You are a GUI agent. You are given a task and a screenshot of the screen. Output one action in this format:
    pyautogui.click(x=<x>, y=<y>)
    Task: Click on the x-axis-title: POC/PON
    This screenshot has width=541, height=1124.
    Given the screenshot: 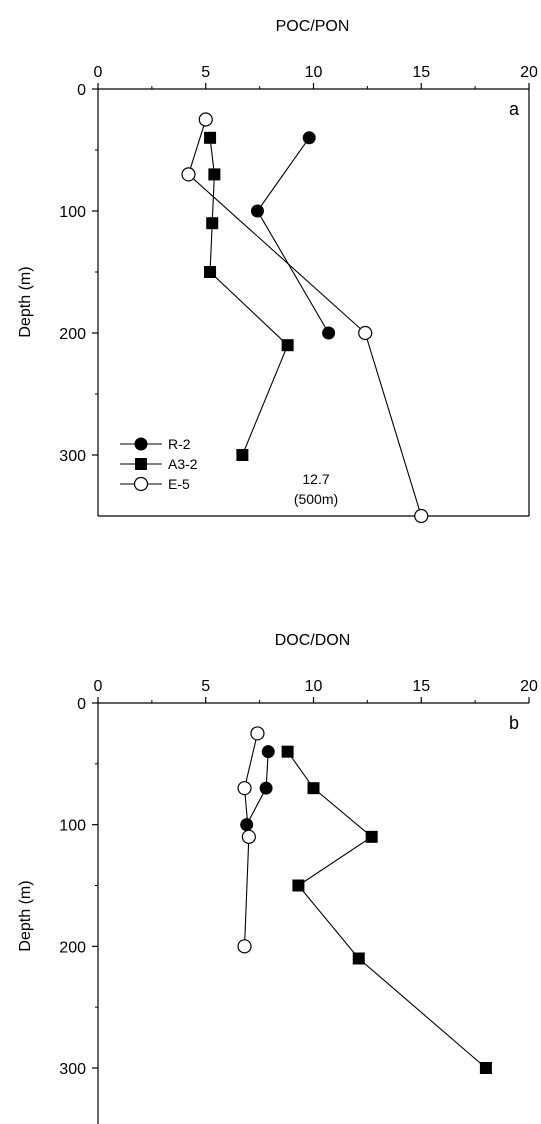 What is the action you would take?
    pyautogui.click(x=313, y=26)
    